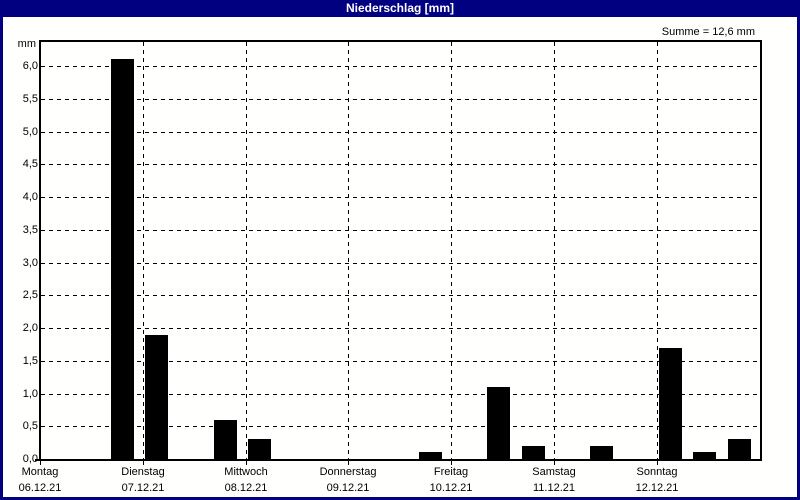 Image resolution: width=800 pixels, height=500 pixels. Describe the element at coordinates (30, 164) in the screenshot. I see `y-tick-label: 4,5` at that location.